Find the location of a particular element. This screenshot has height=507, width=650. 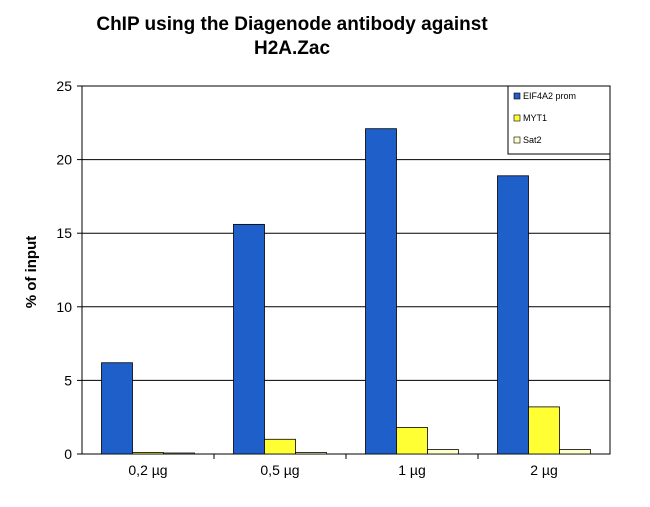

x-tick-label: 2 µg is located at coordinates (544, 470).